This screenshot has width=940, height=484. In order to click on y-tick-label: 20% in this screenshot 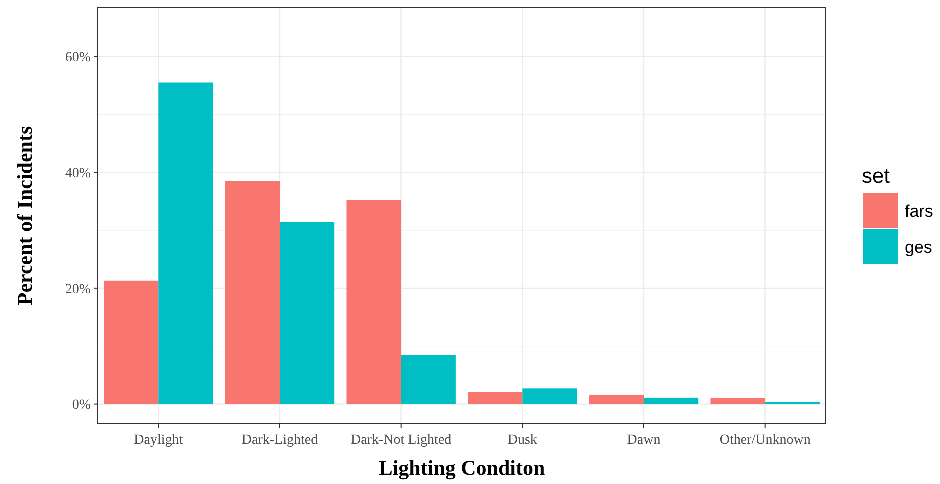, I will do `click(78, 290)`.